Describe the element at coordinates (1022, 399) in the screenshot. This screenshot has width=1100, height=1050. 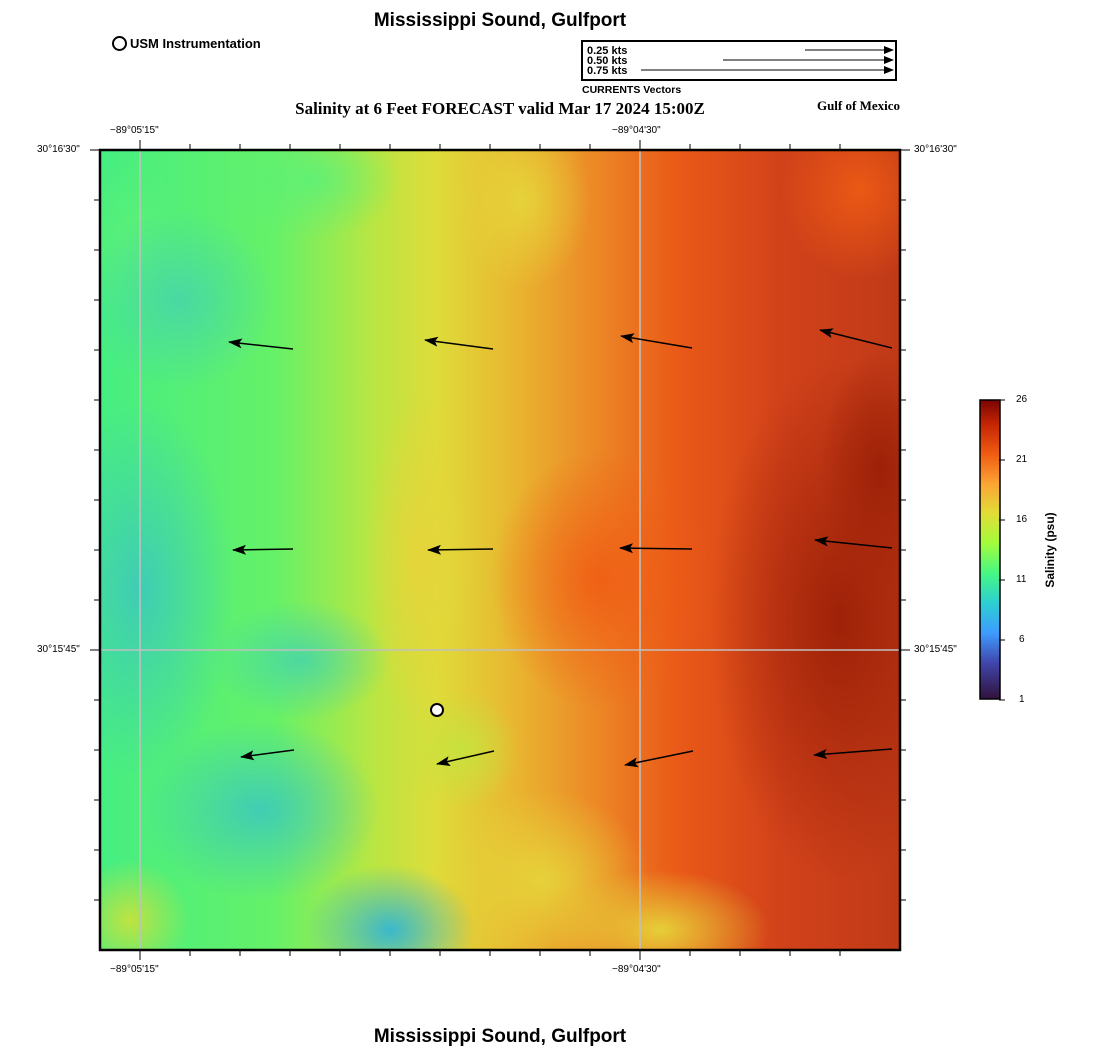
I see `colorbar-tick-label: 26` at that location.